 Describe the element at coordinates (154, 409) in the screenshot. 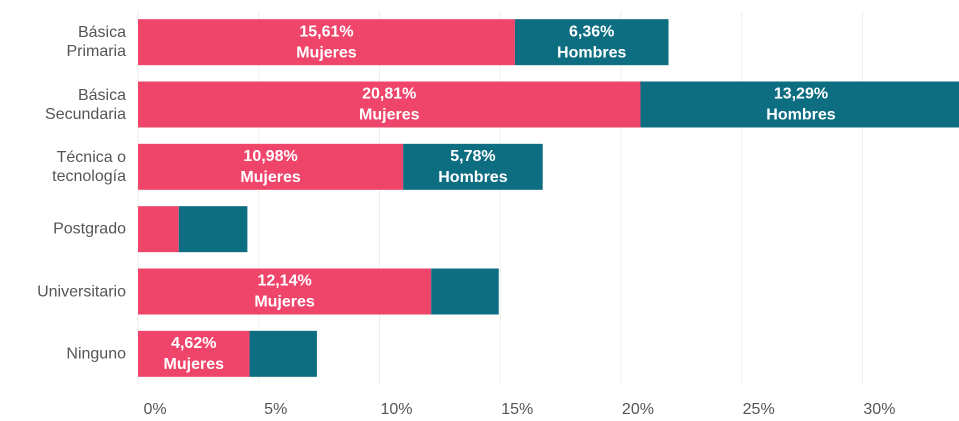

I see `x-tick-label: 0%` at that location.